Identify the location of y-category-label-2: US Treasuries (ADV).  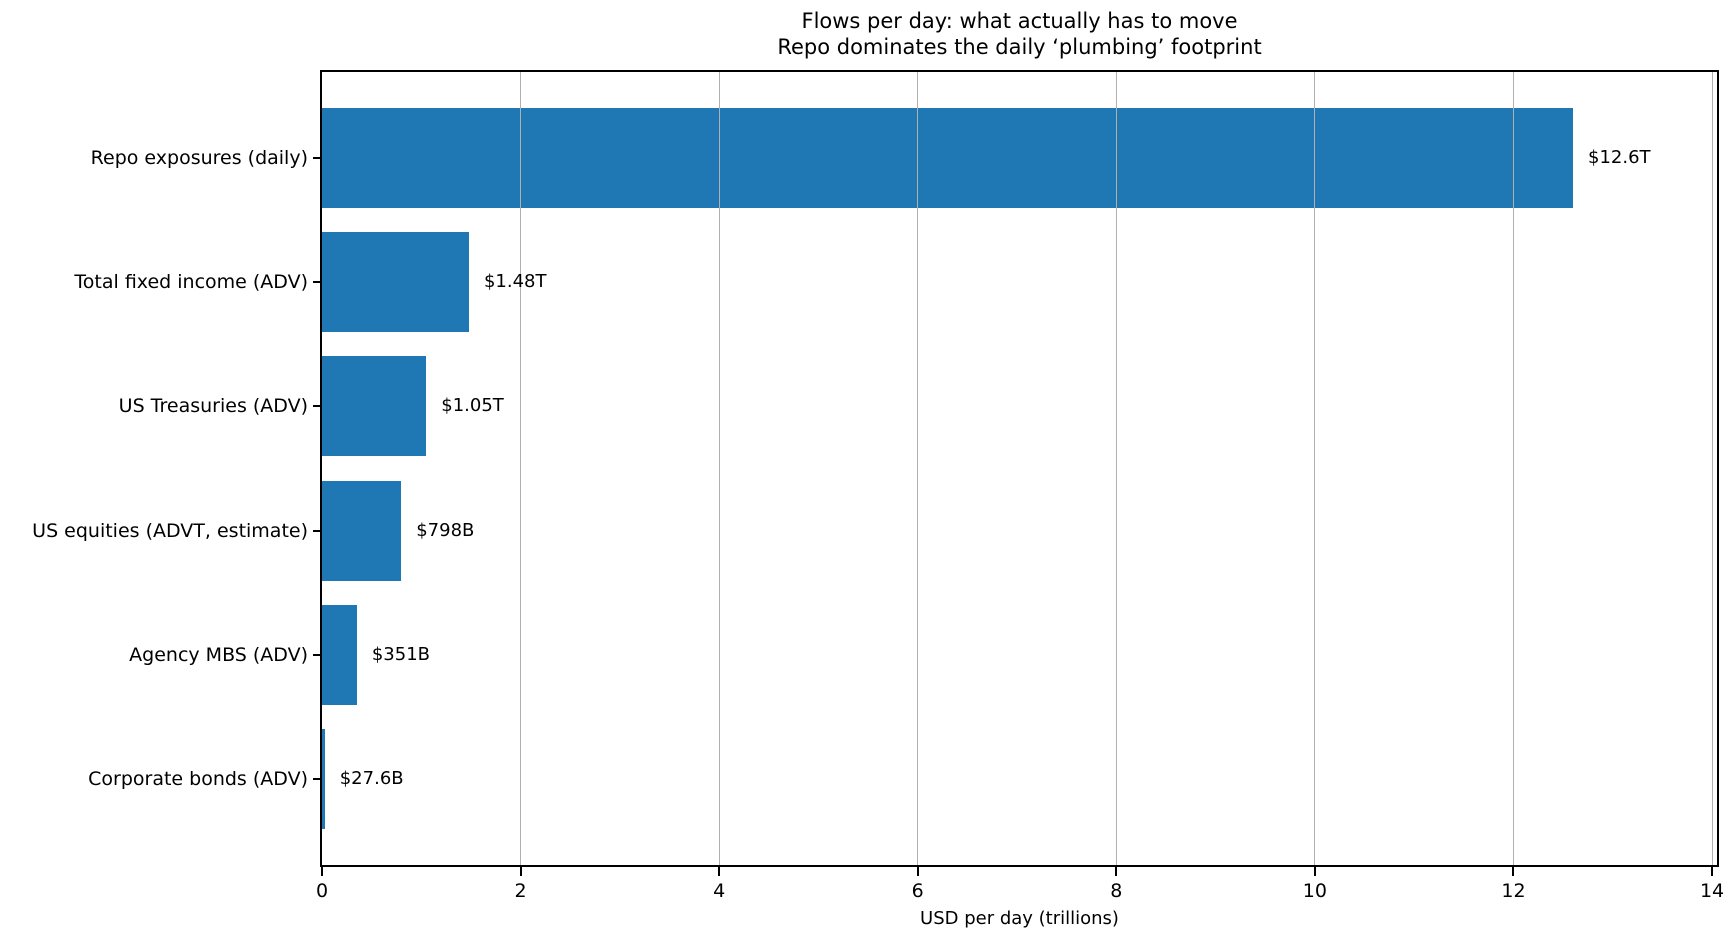
(213, 406).